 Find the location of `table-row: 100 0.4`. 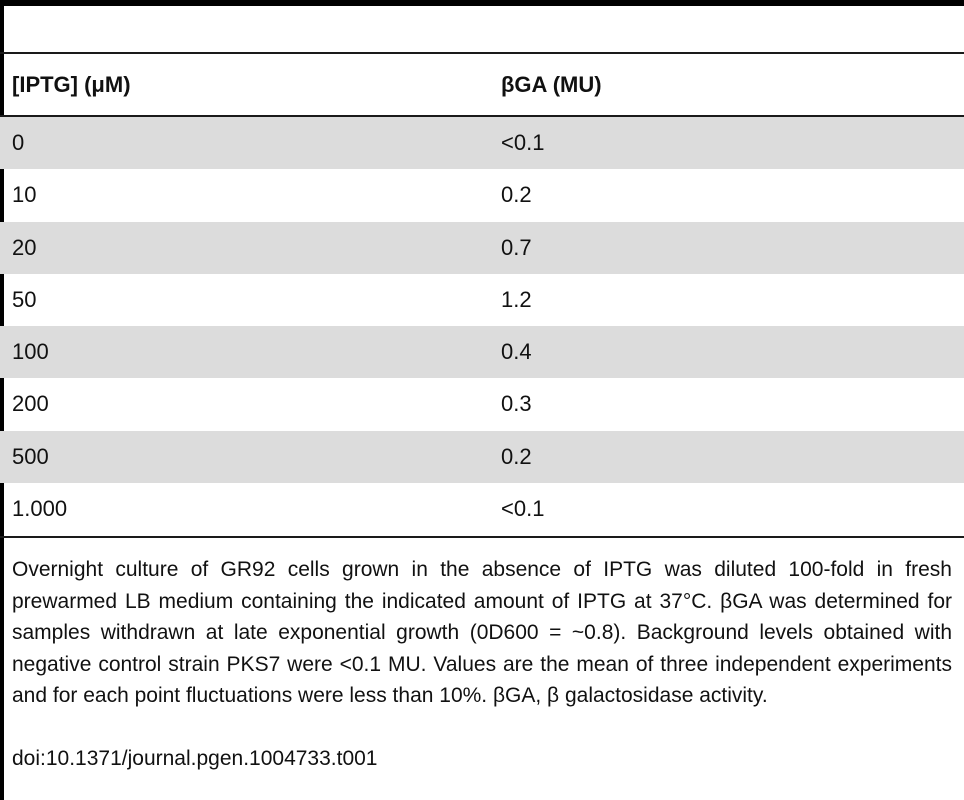

table-row: 100 0.4 is located at coordinates (482, 352).